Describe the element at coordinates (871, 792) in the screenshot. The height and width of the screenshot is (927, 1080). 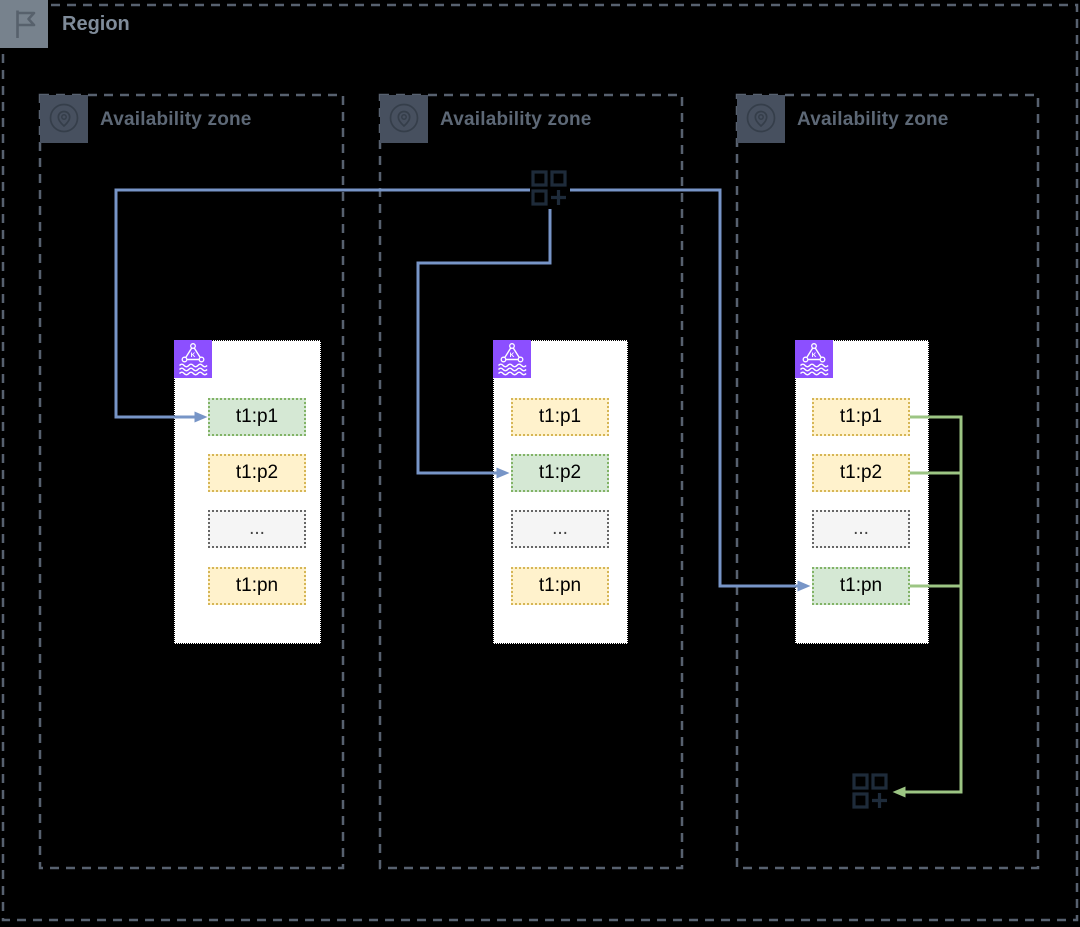
I see `consumer-app-components-icon` at that location.